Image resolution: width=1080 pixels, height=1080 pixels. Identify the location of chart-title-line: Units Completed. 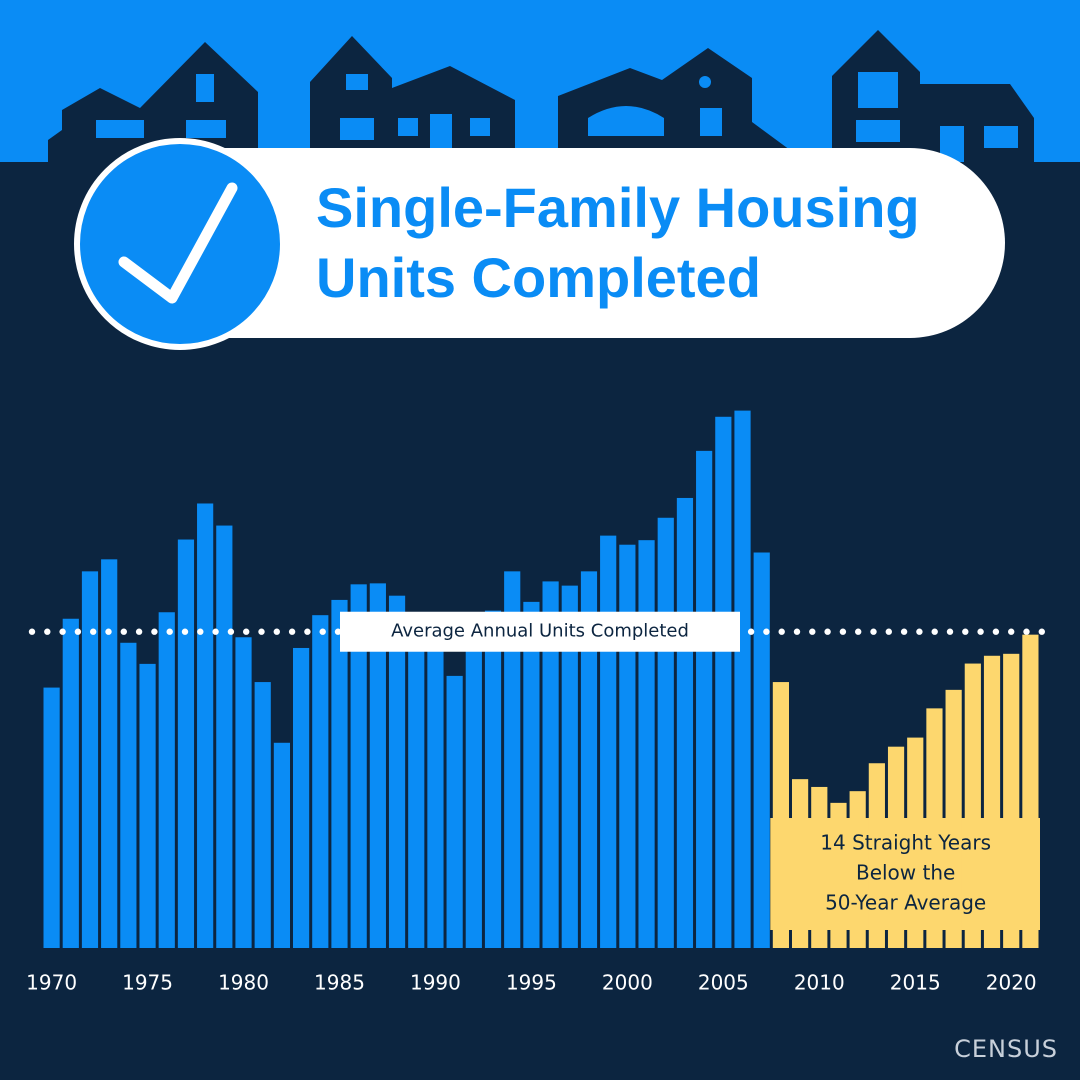
(538, 277).